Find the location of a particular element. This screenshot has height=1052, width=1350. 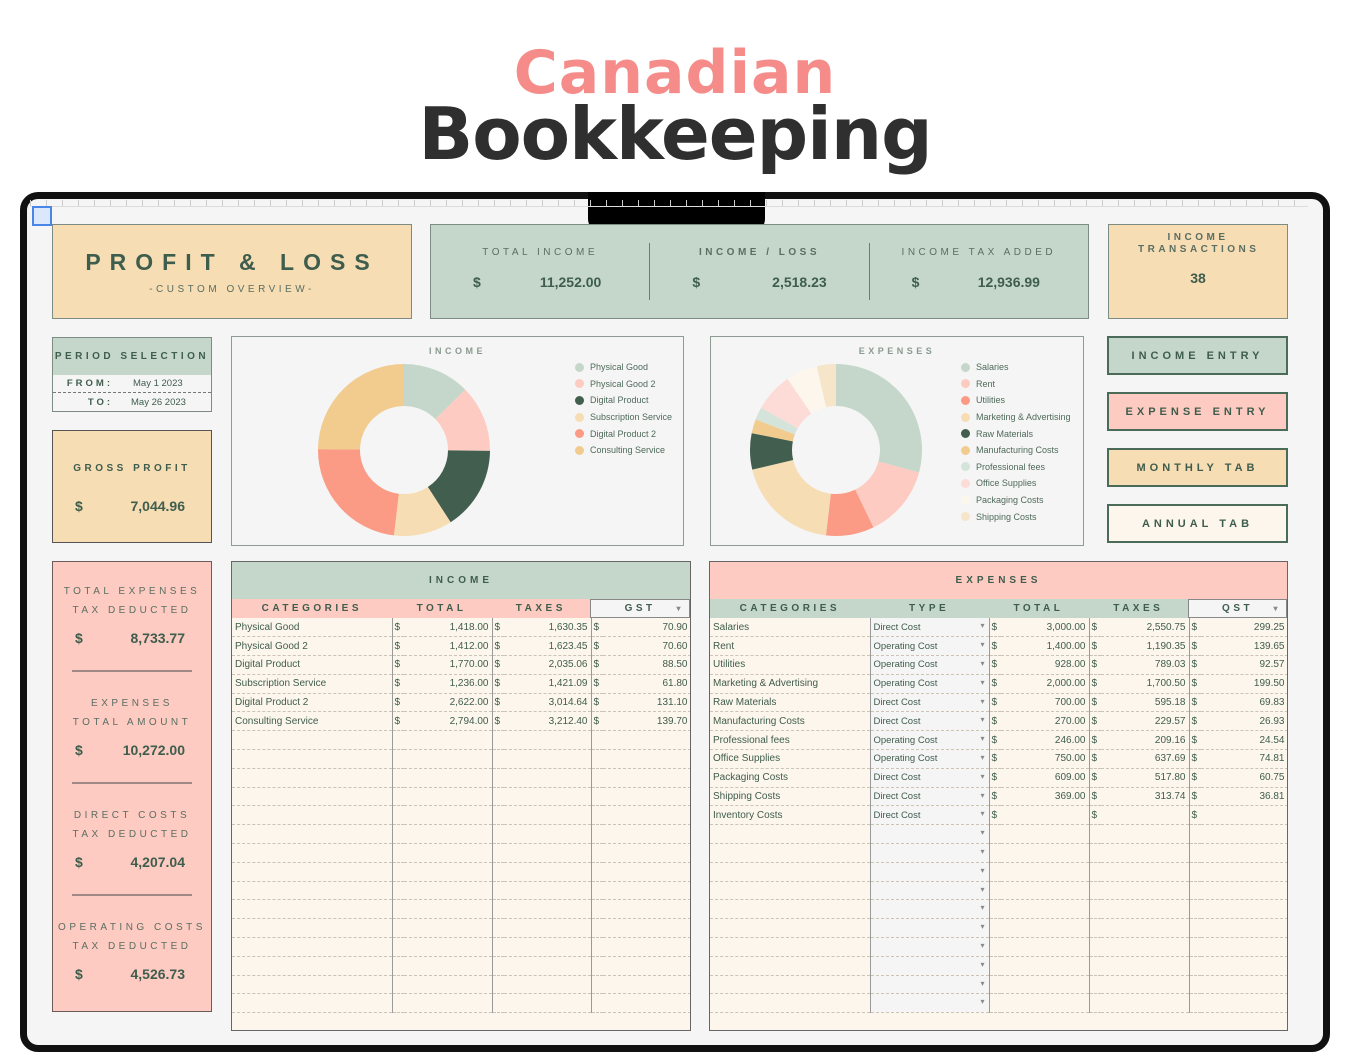

total-cell: 2,622.00 is located at coordinates (448, 703).